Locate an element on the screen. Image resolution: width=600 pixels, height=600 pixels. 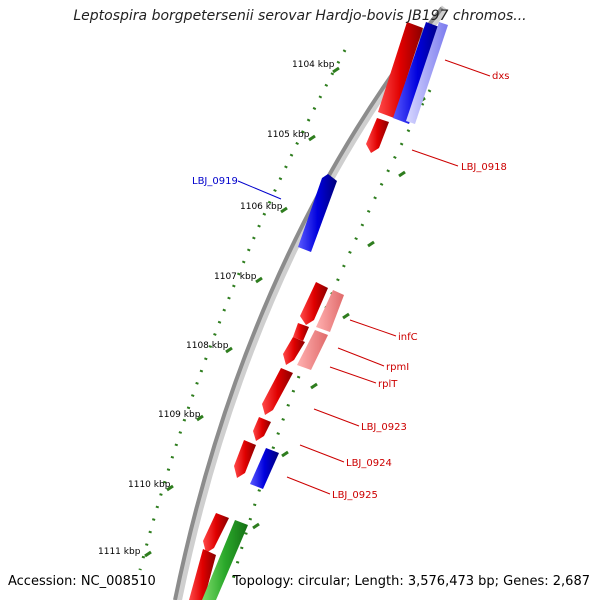
gene-lbj0918-arrow is located at coordinates (377, 135).